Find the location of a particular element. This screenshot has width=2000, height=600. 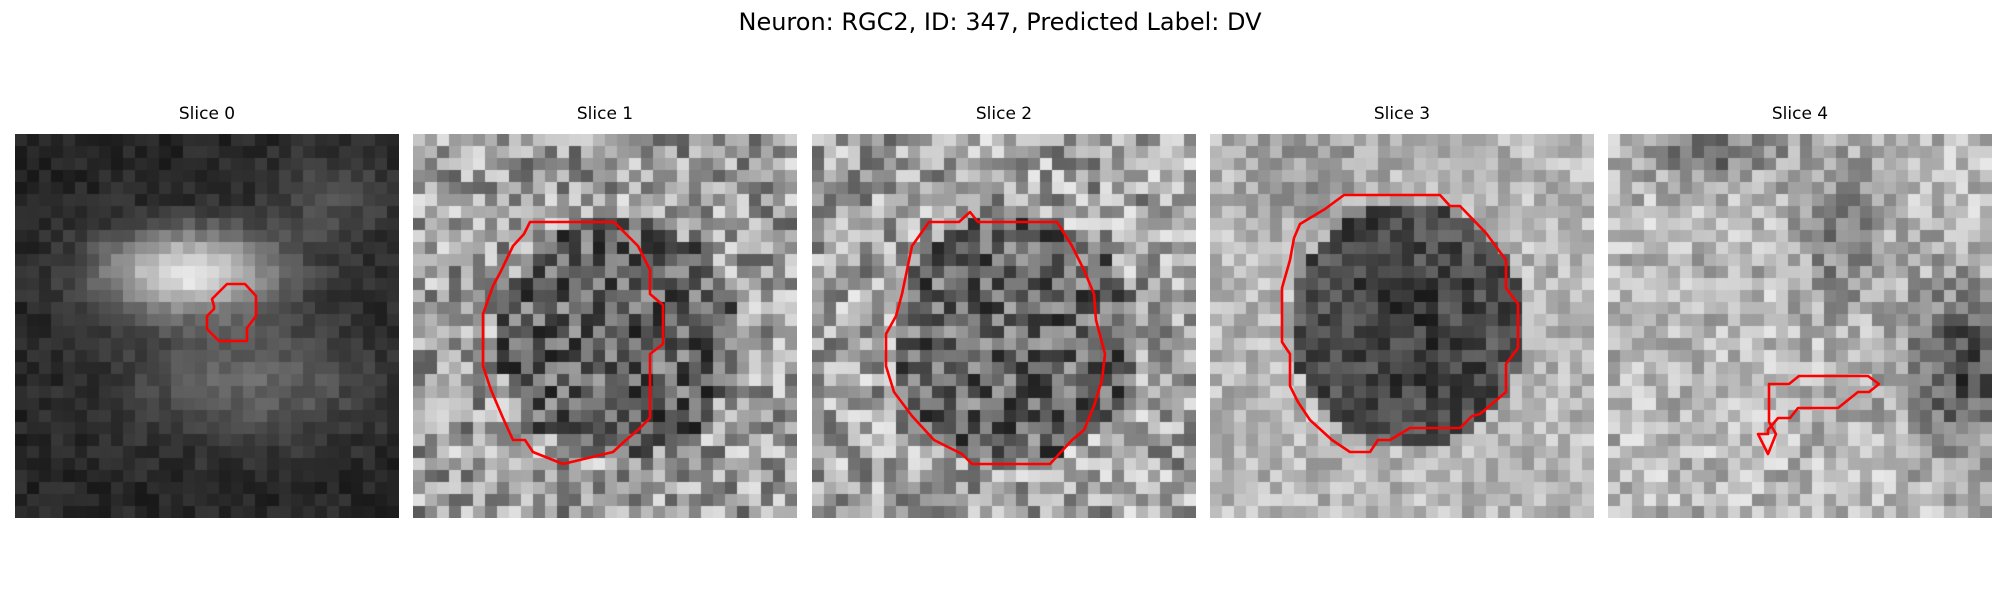

slice-title: Slice 1 is located at coordinates (605, 114).